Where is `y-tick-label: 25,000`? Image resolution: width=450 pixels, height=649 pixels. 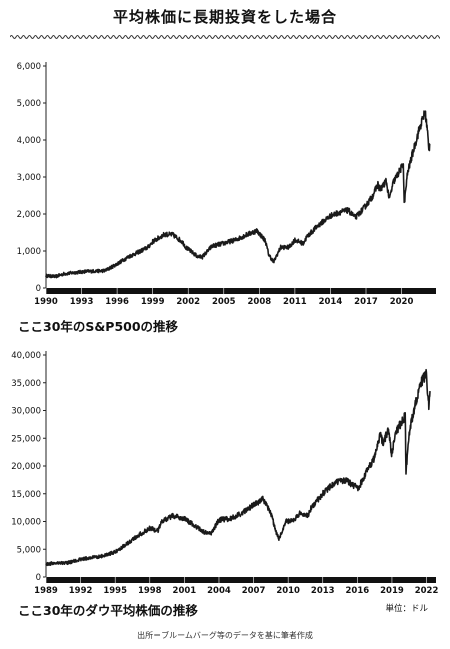 y-tick-label: 25,000 is located at coordinates (26, 439).